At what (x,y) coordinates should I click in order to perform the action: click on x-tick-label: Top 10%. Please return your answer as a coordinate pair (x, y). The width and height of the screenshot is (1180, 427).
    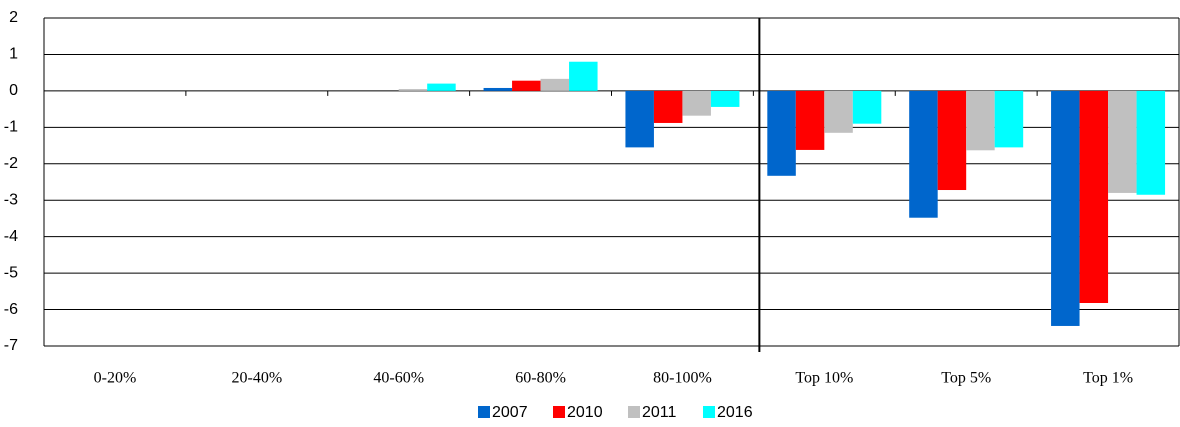
    Looking at the image, I should click on (824, 378).